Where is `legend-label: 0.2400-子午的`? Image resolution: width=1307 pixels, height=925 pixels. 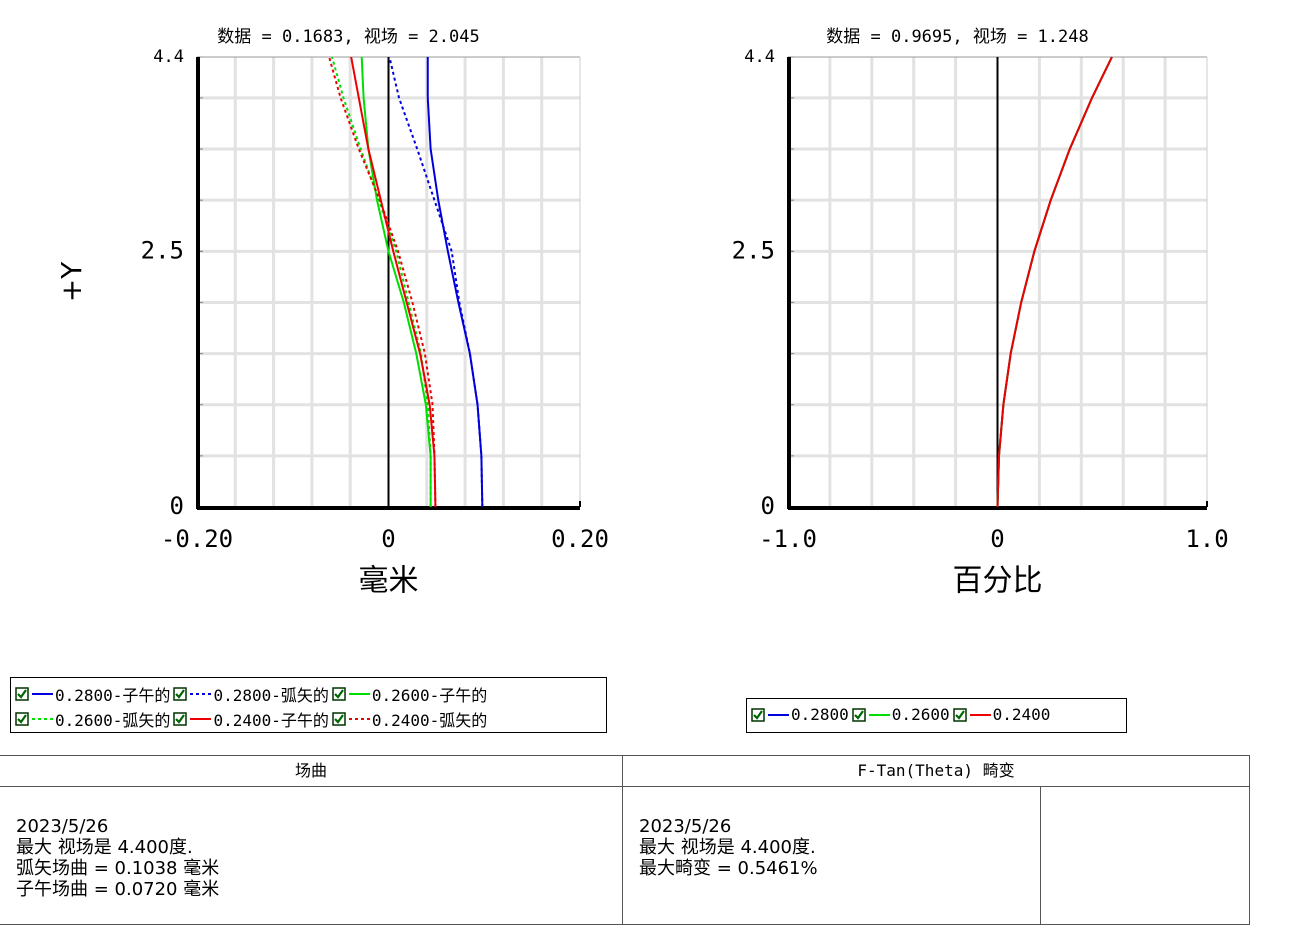
legend-label: 0.2400-子午的 is located at coordinates (271, 720).